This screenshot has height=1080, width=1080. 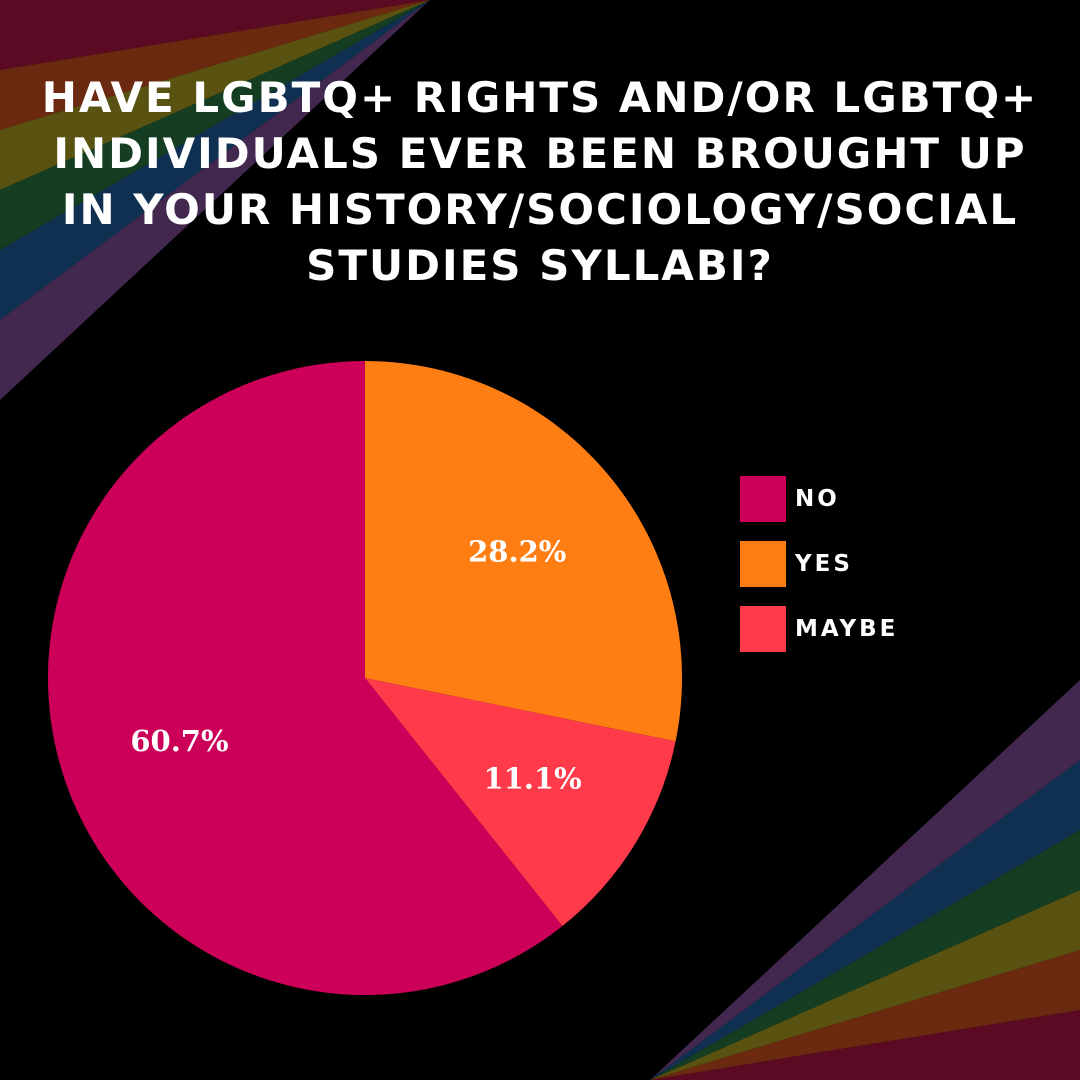 I want to click on legend-swatch-no, so click(x=763, y=499).